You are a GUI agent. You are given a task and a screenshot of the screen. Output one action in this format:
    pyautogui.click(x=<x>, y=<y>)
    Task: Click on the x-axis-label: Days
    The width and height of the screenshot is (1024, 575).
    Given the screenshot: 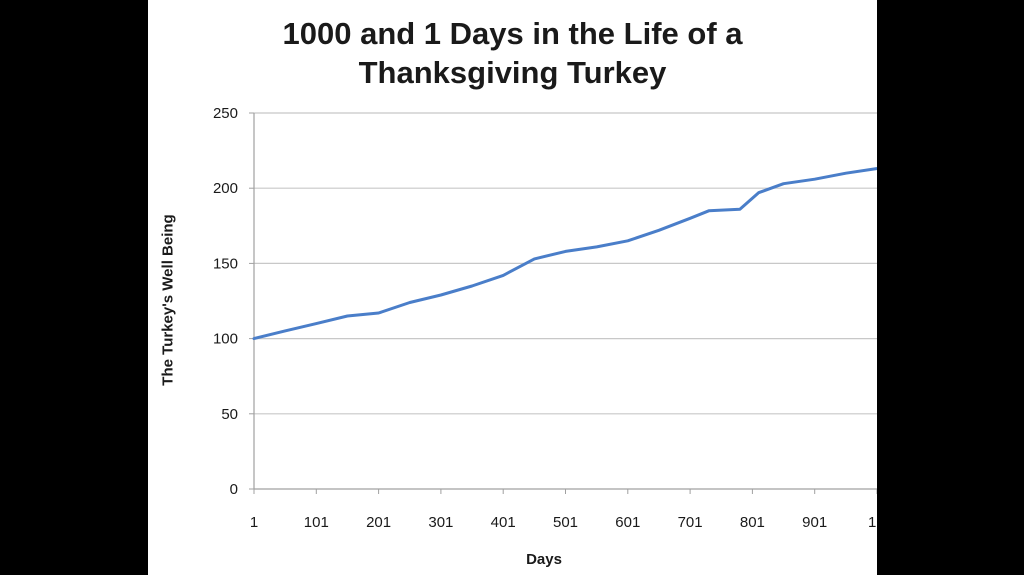 What is the action you would take?
    pyautogui.click(x=544, y=559)
    